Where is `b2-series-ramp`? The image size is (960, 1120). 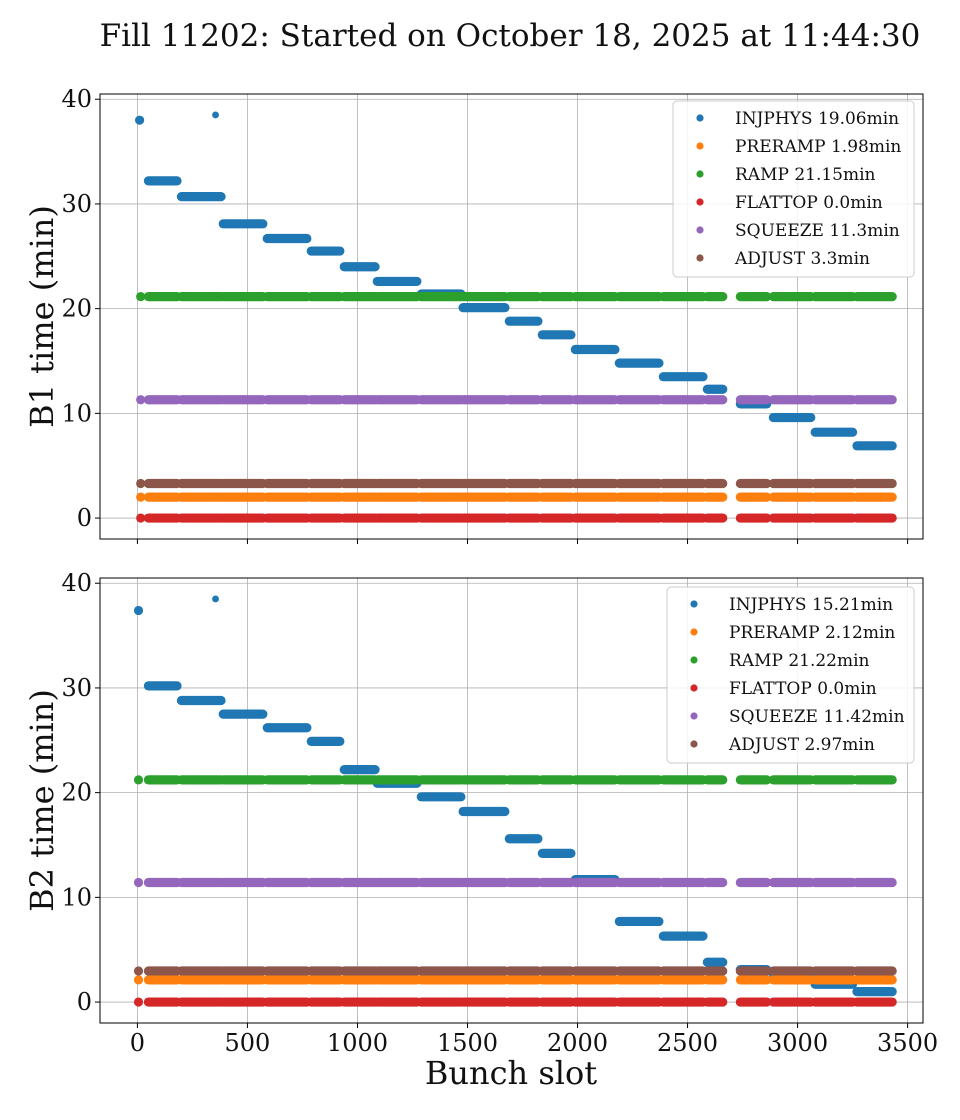 b2-series-ramp is located at coordinates (515, 780).